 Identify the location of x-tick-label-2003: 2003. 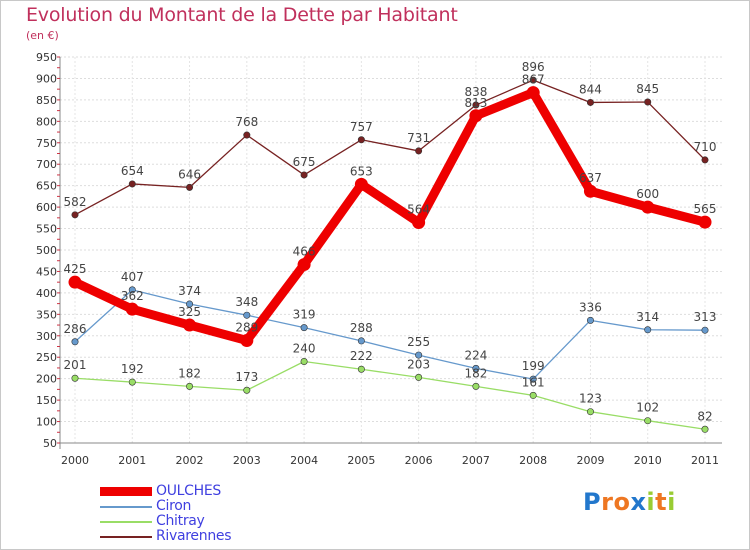
(247, 460).